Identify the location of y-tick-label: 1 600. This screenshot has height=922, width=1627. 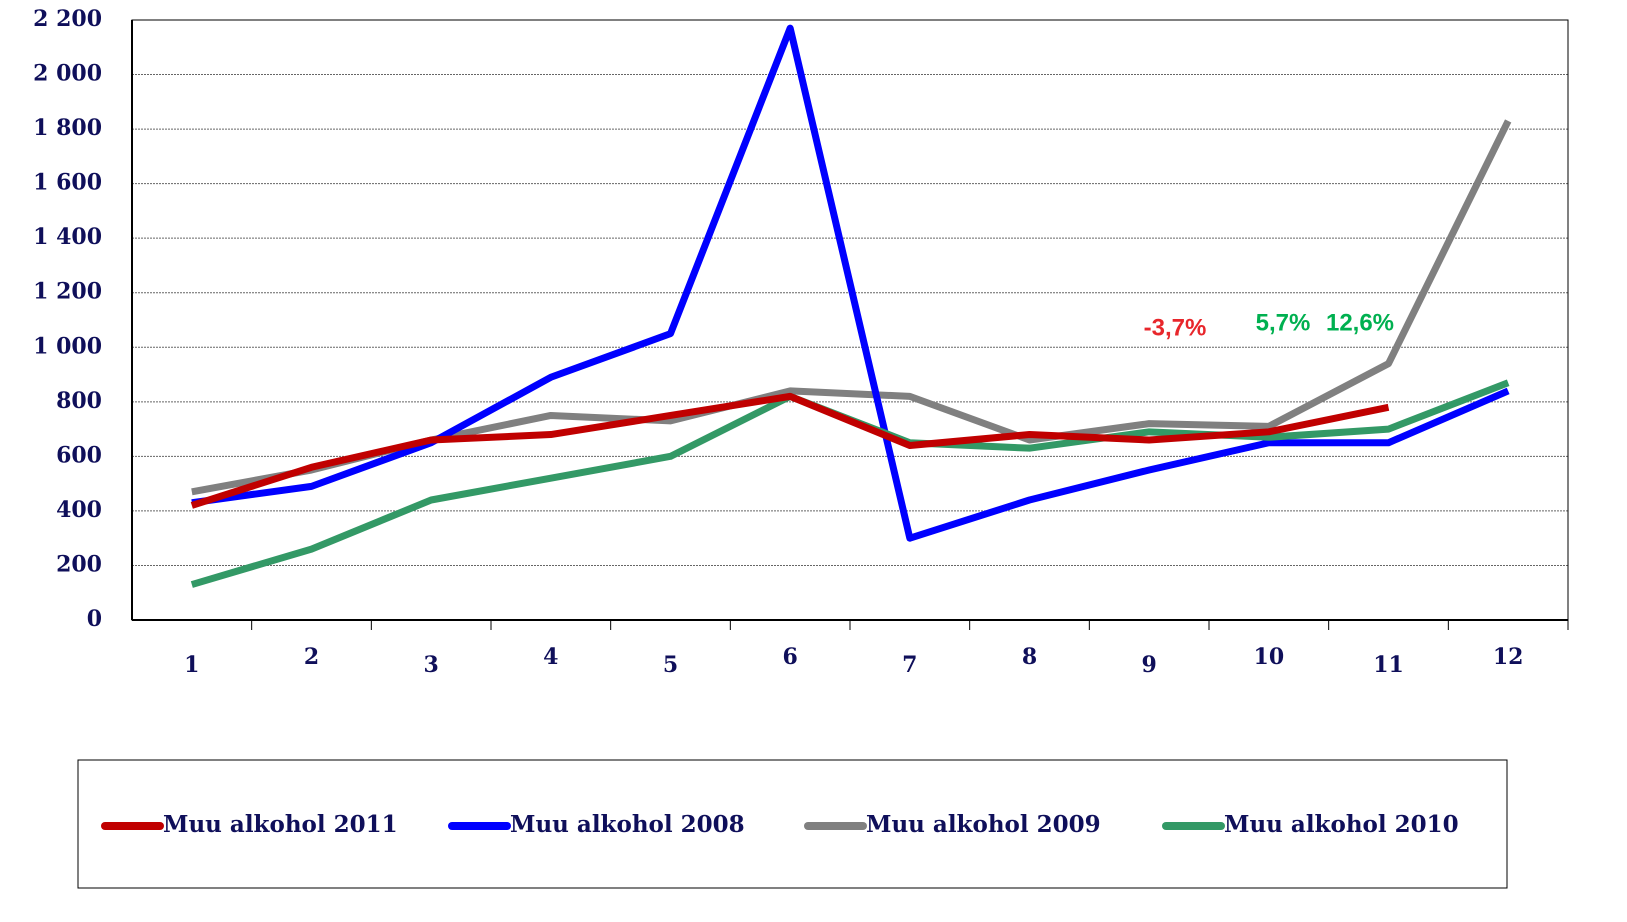
(67, 183).